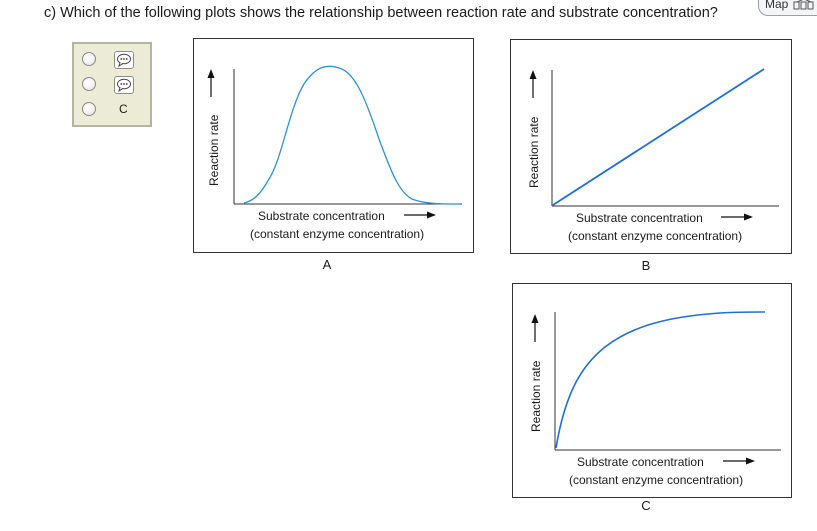 The width and height of the screenshot is (817, 531). I want to click on answer-options-box: C, so click(112, 84).